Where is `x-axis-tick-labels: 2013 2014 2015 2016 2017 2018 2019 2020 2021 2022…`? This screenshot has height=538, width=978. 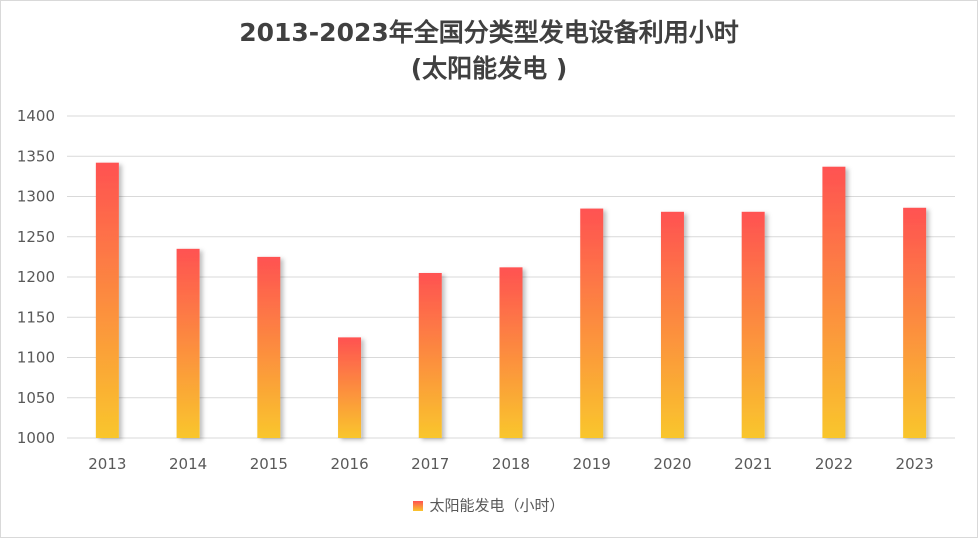
x-axis-tick-labels: 2013 2014 2015 2016 2017 2018 2019 2020 2021 2022… is located at coordinates (510, 464).